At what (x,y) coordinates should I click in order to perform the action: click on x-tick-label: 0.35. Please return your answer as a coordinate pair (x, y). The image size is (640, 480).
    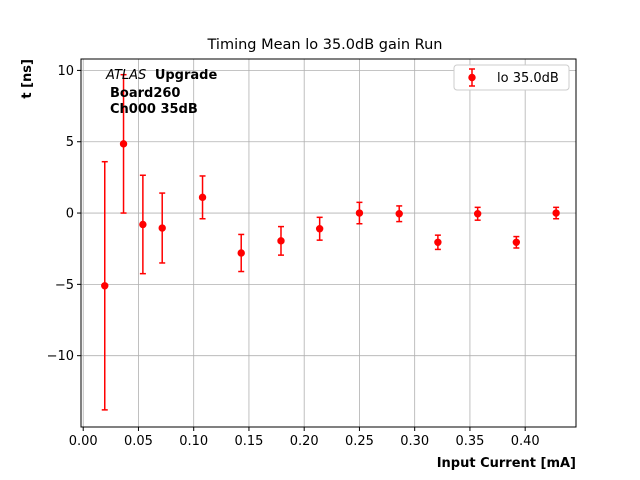
    Looking at the image, I should click on (469, 441).